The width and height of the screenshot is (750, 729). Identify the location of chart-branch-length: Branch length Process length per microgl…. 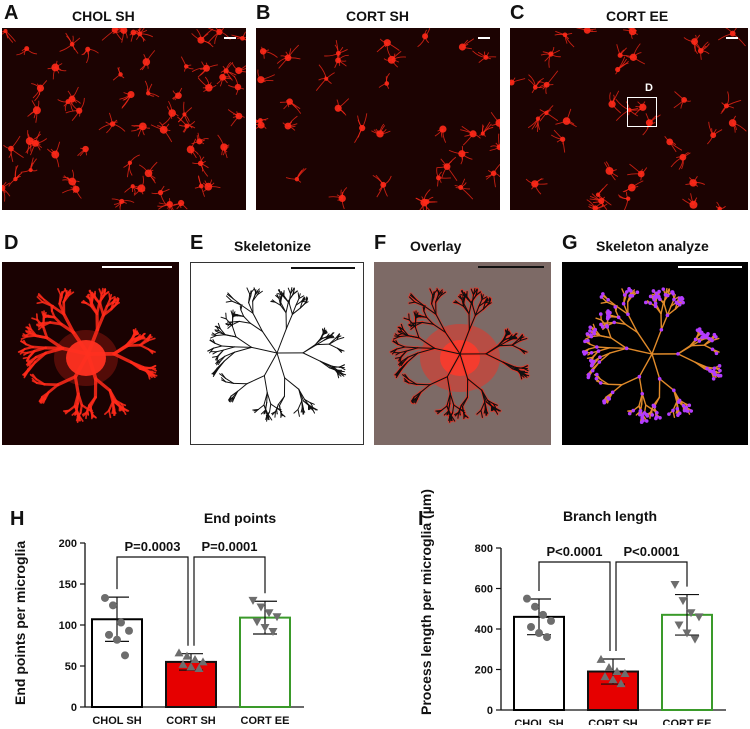
(584, 607).